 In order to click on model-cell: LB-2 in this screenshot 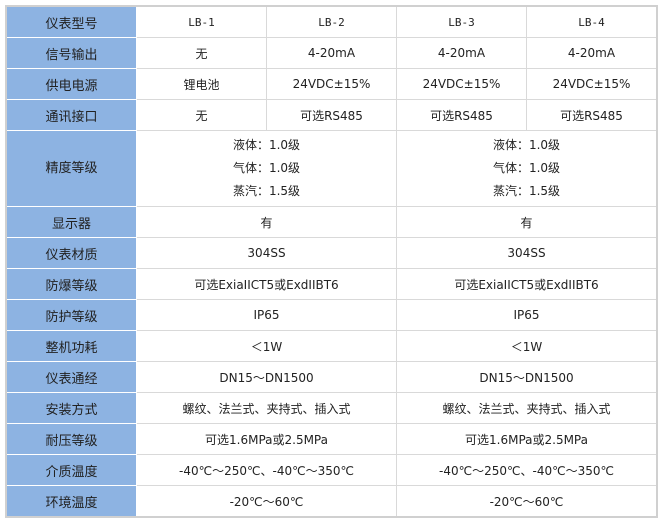, I will do `click(331, 21)`.